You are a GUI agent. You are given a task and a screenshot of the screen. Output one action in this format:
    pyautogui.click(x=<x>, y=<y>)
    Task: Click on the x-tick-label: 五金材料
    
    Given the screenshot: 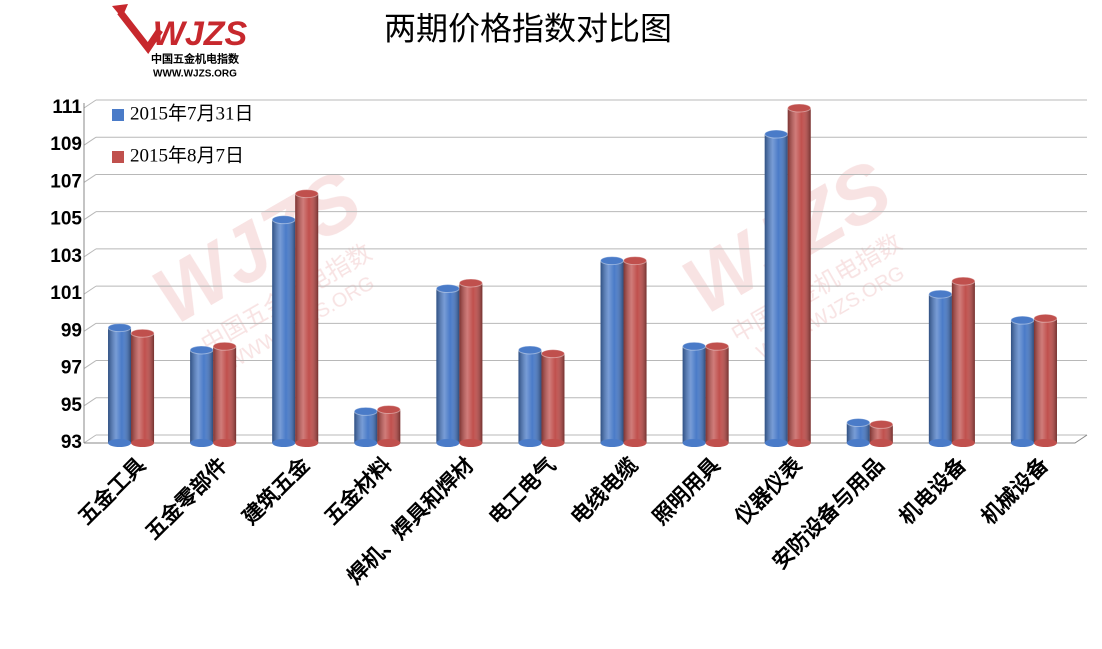 What is the action you would take?
    pyautogui.click(x=358, y=491)
    